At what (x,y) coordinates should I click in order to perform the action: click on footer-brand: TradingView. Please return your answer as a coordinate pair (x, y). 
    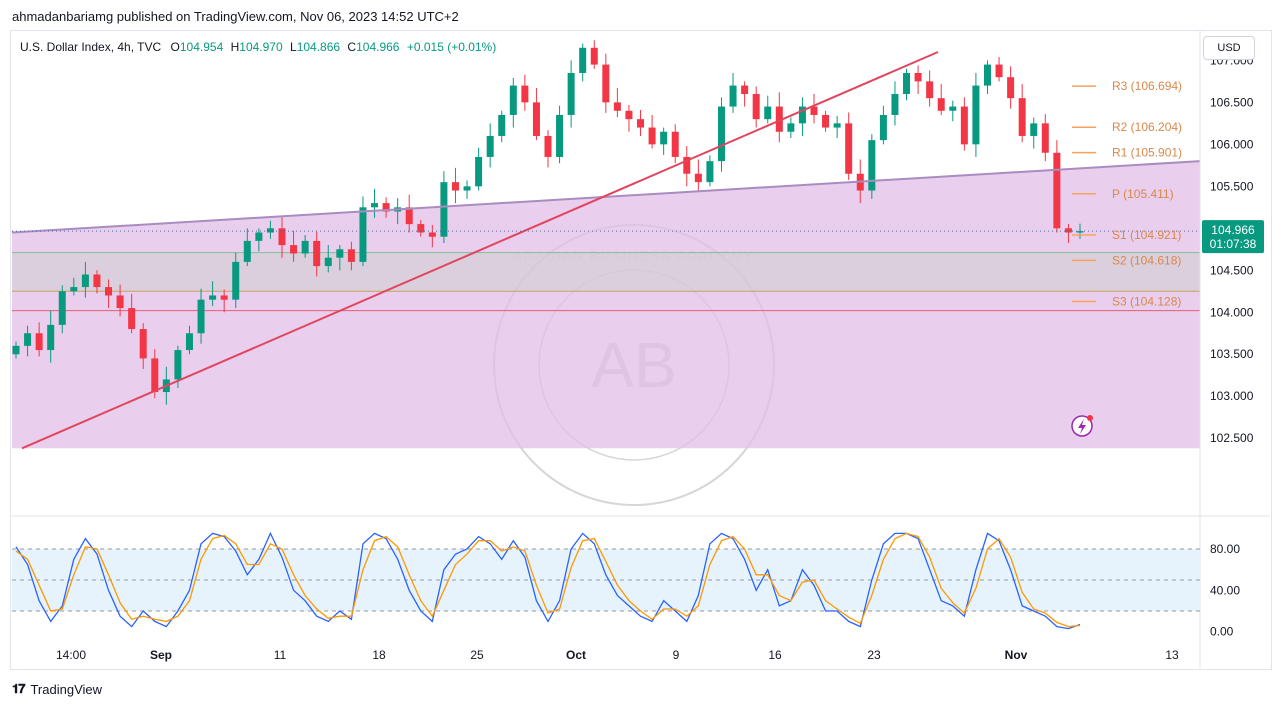
    Looking at the image, I should click on (66, 689).